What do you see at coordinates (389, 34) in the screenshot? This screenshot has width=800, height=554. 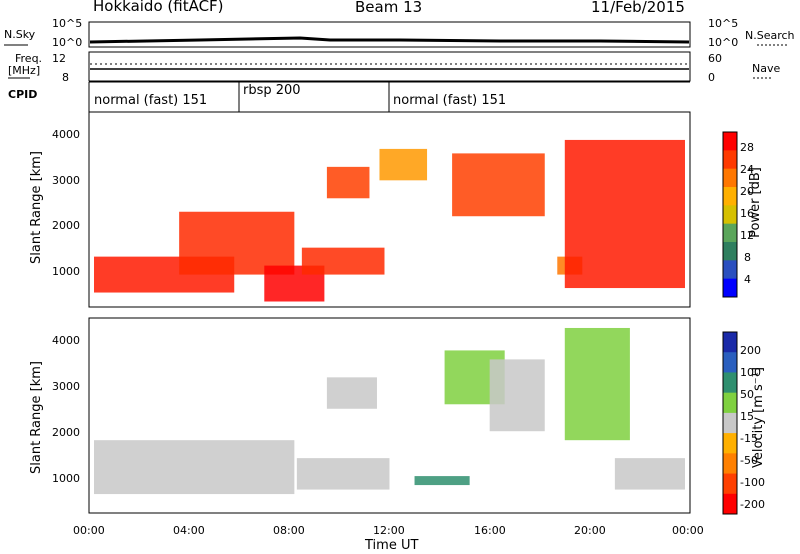 I see `nsky-panel-frame` at bounding box center [389, 34].